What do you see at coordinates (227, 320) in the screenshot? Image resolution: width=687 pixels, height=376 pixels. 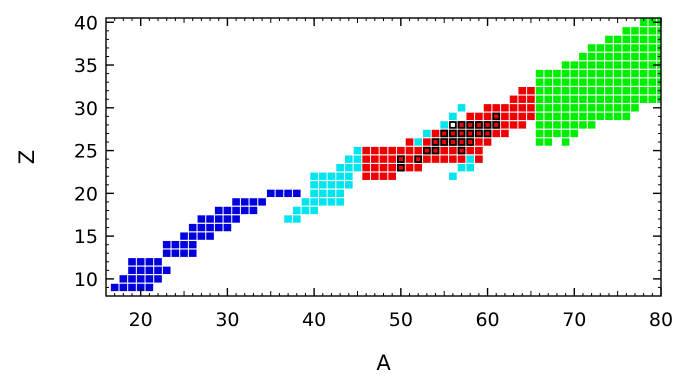 I see `x-tick-label: 30` at bounding box center [227, 320].